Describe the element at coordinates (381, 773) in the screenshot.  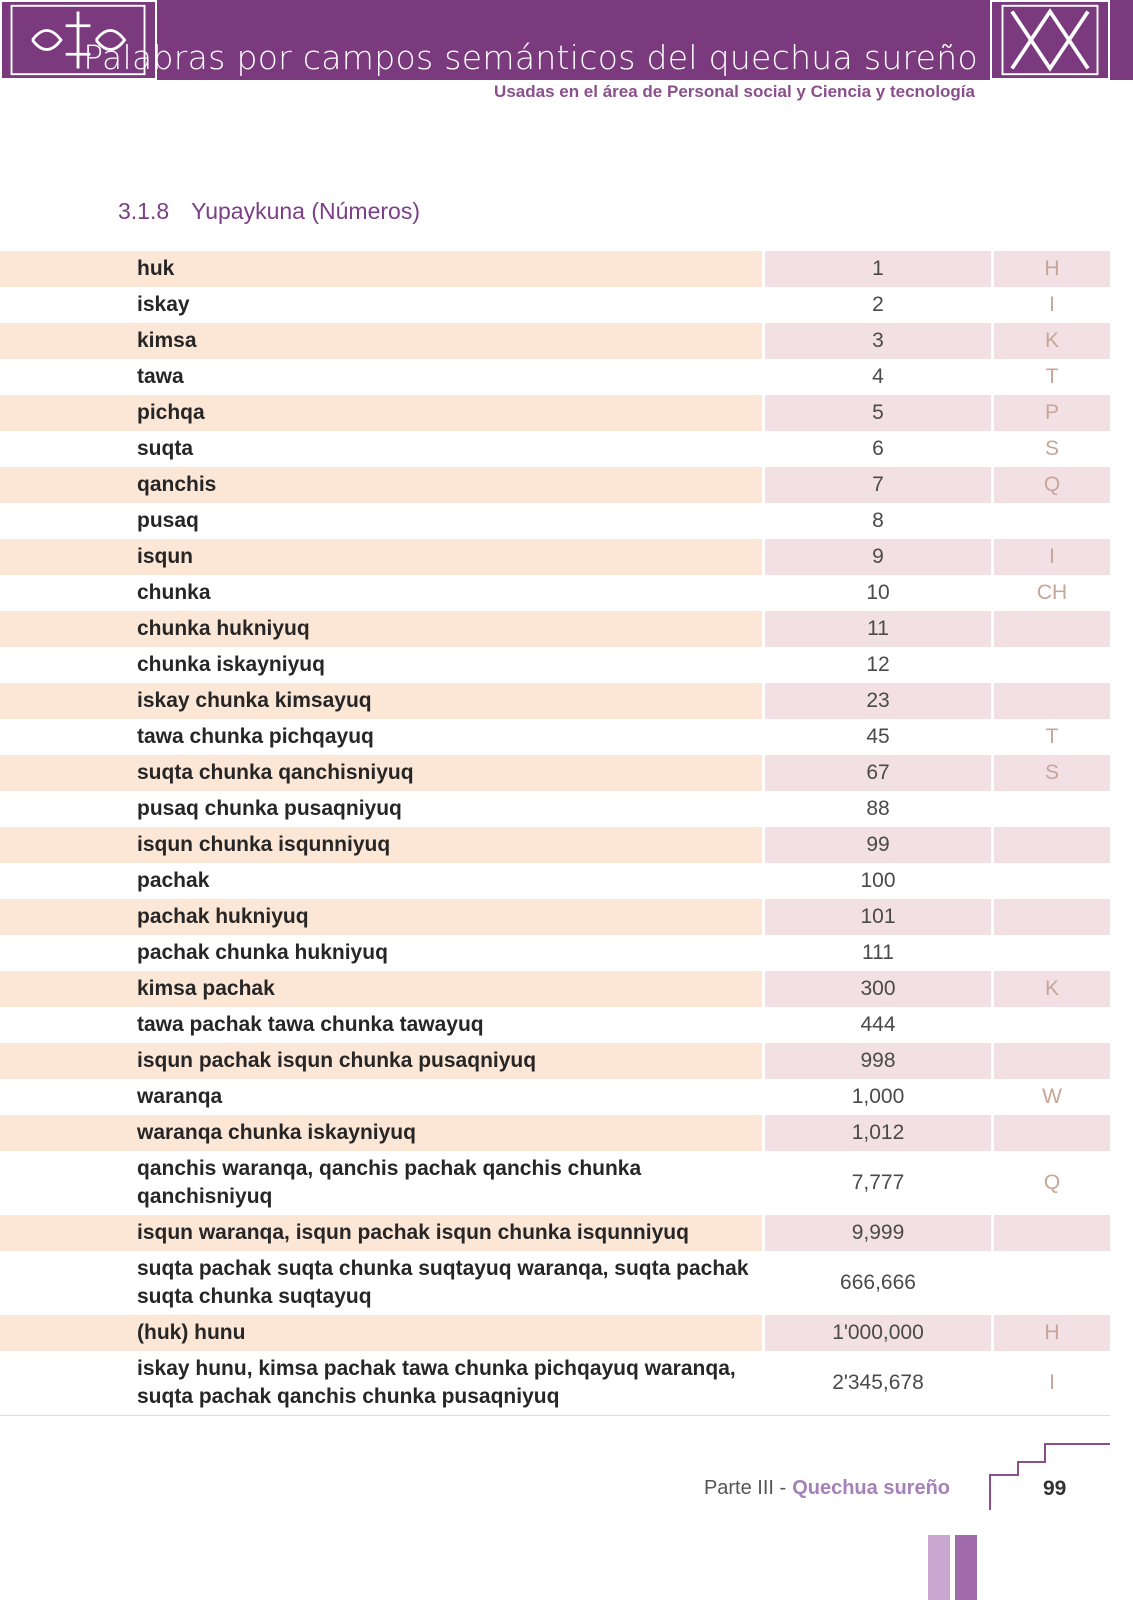
I see `word-cell: suqta chunka qanchisniyuq` at that location.